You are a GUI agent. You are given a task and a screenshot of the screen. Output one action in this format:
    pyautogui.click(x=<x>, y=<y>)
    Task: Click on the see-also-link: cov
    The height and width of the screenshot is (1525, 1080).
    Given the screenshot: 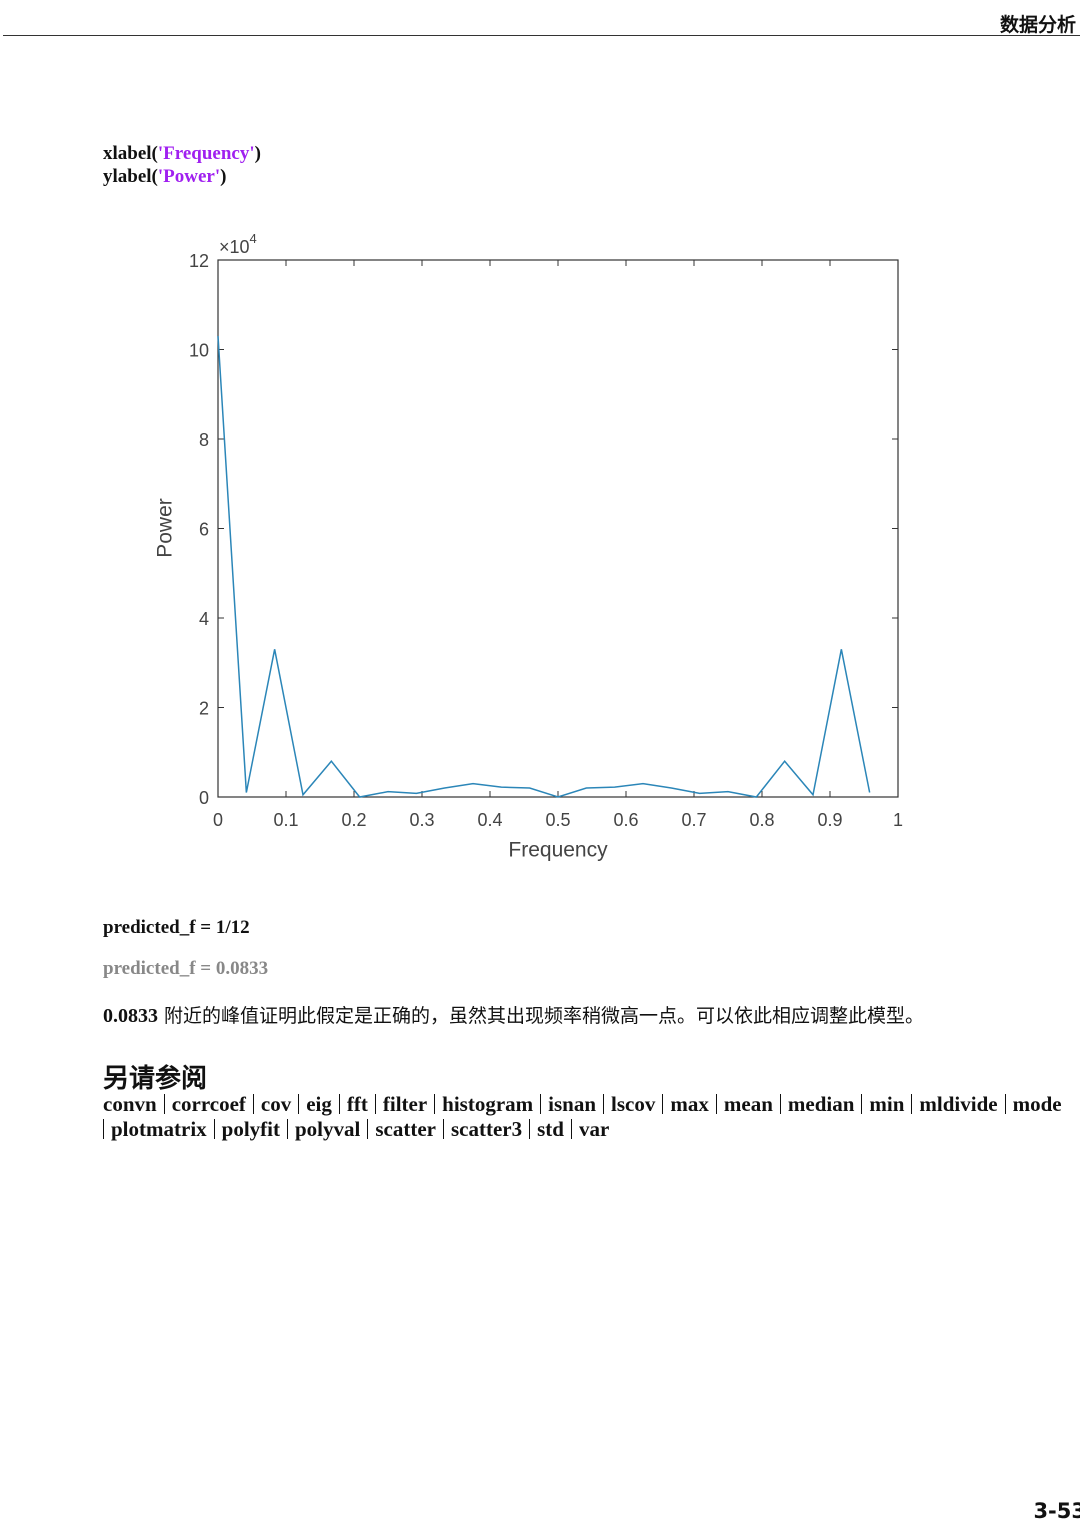 What is the action you would take?
    pyautogui.click(x=275, y=1104)
    